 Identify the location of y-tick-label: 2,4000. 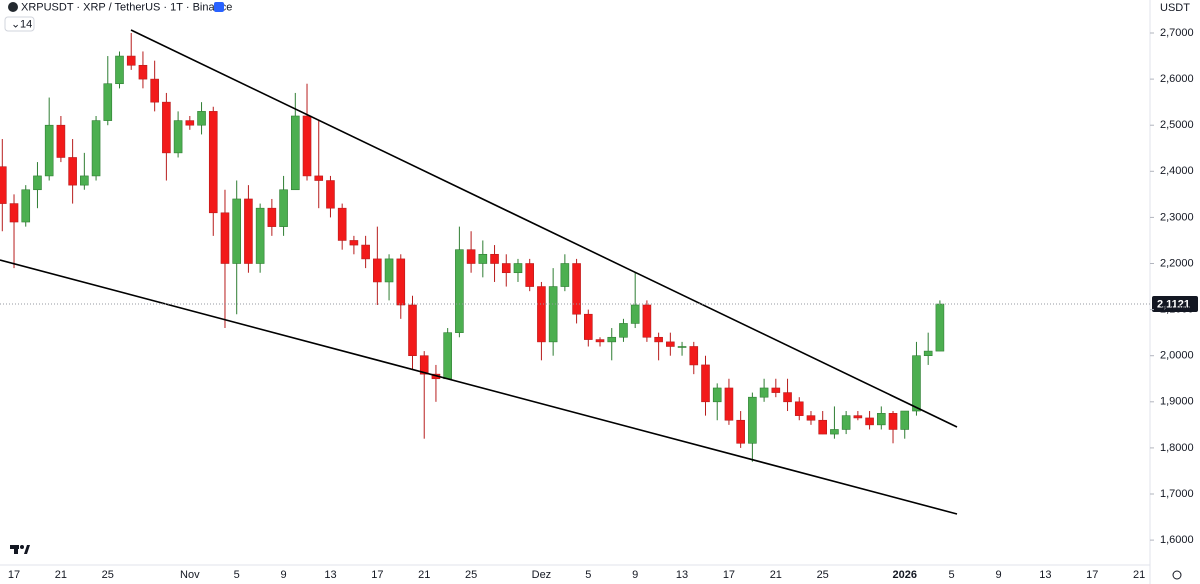
(1177, 171).